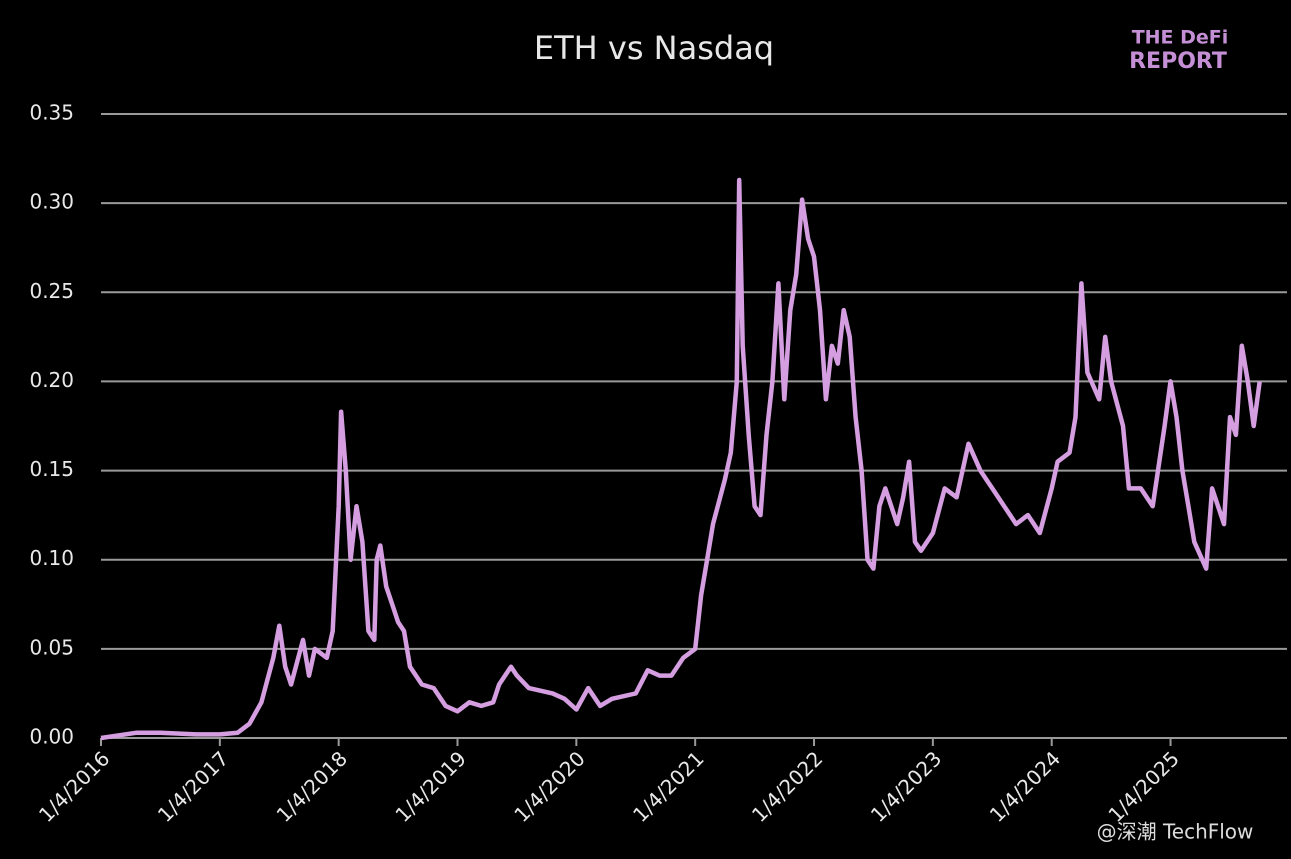  Describe the element at coordinates (51, 558) in the screenshot. I see `y-tick-label: 0.10` at that location.